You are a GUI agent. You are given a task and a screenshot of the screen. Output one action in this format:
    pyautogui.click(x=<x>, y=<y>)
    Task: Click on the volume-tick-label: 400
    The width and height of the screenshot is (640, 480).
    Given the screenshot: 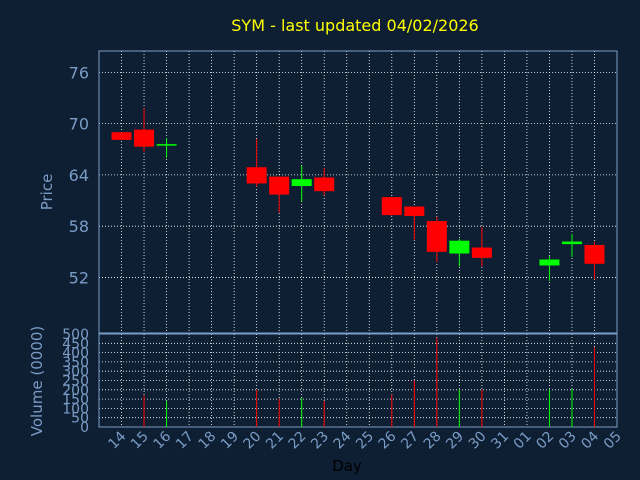 What is the action you would take?
    pyautogui.click(x=75, y=354)
    